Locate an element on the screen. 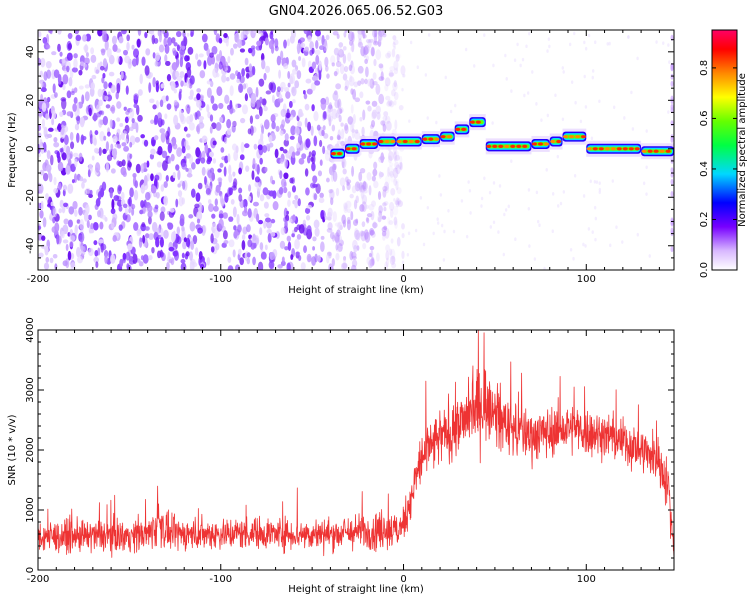 This screenshot has width=750, height=600. y-tick-label: 20 is located at coordinates (30, 100).